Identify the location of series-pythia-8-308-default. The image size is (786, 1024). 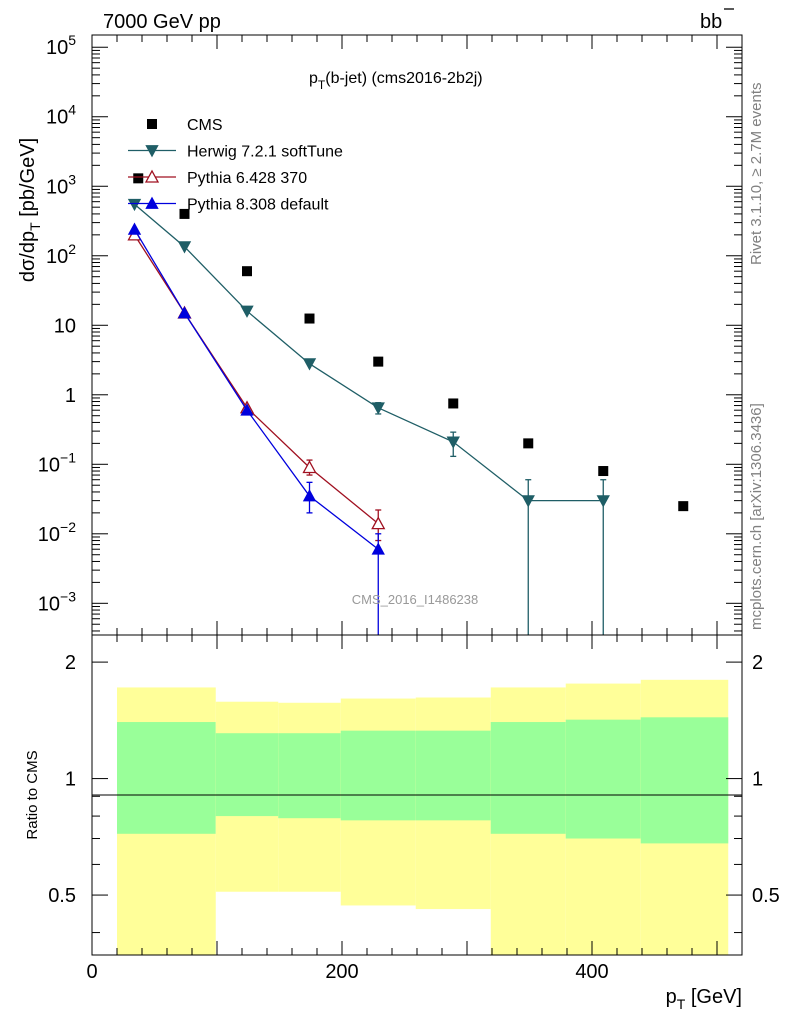
(256, 428).